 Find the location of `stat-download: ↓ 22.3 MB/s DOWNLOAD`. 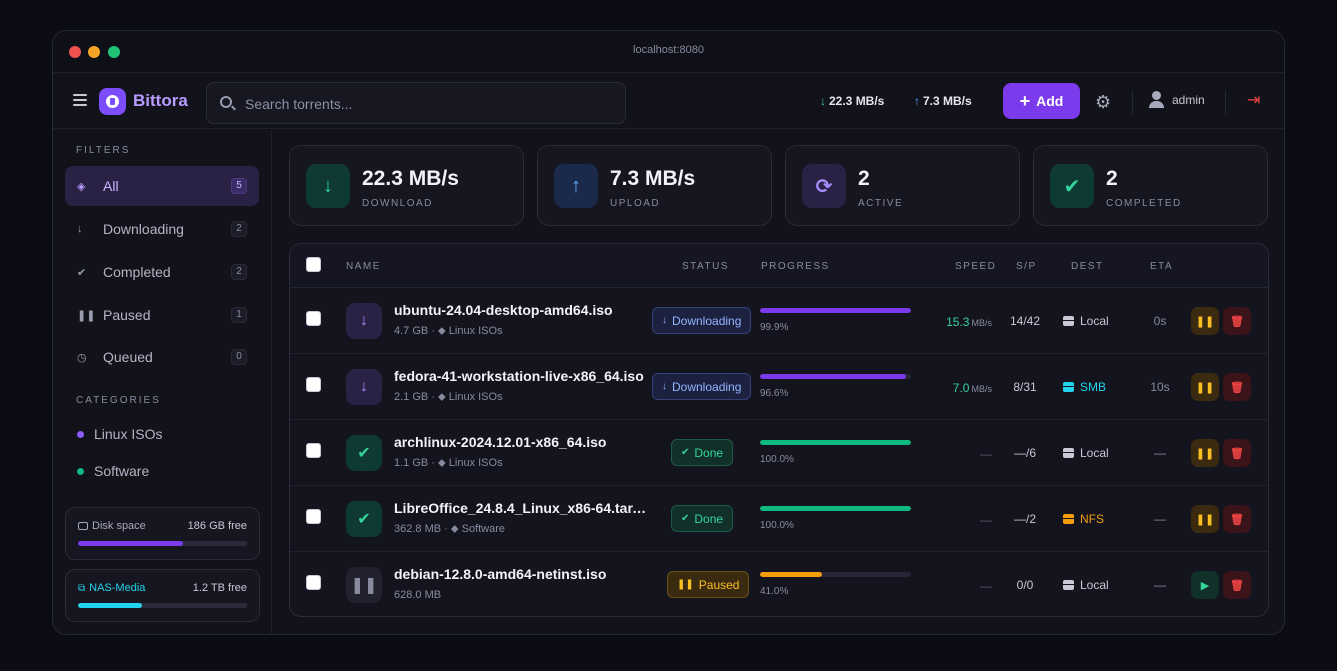

stat-download: ↓ 22.3 MB/s DOWNLOAD is located at coordinates (406, 185).